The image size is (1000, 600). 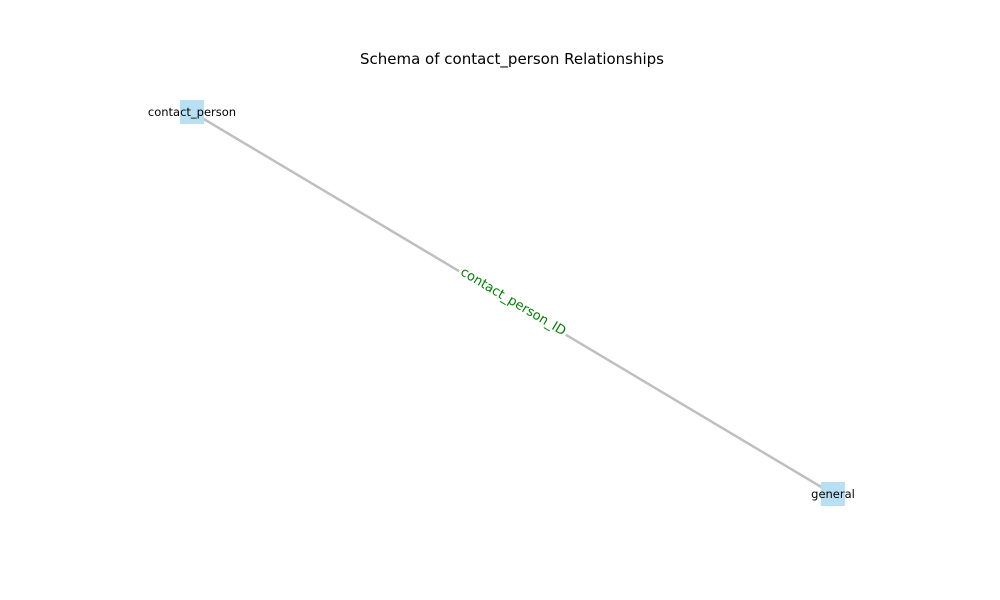 I want to click on node-label: general, so click(x=833, y=494).